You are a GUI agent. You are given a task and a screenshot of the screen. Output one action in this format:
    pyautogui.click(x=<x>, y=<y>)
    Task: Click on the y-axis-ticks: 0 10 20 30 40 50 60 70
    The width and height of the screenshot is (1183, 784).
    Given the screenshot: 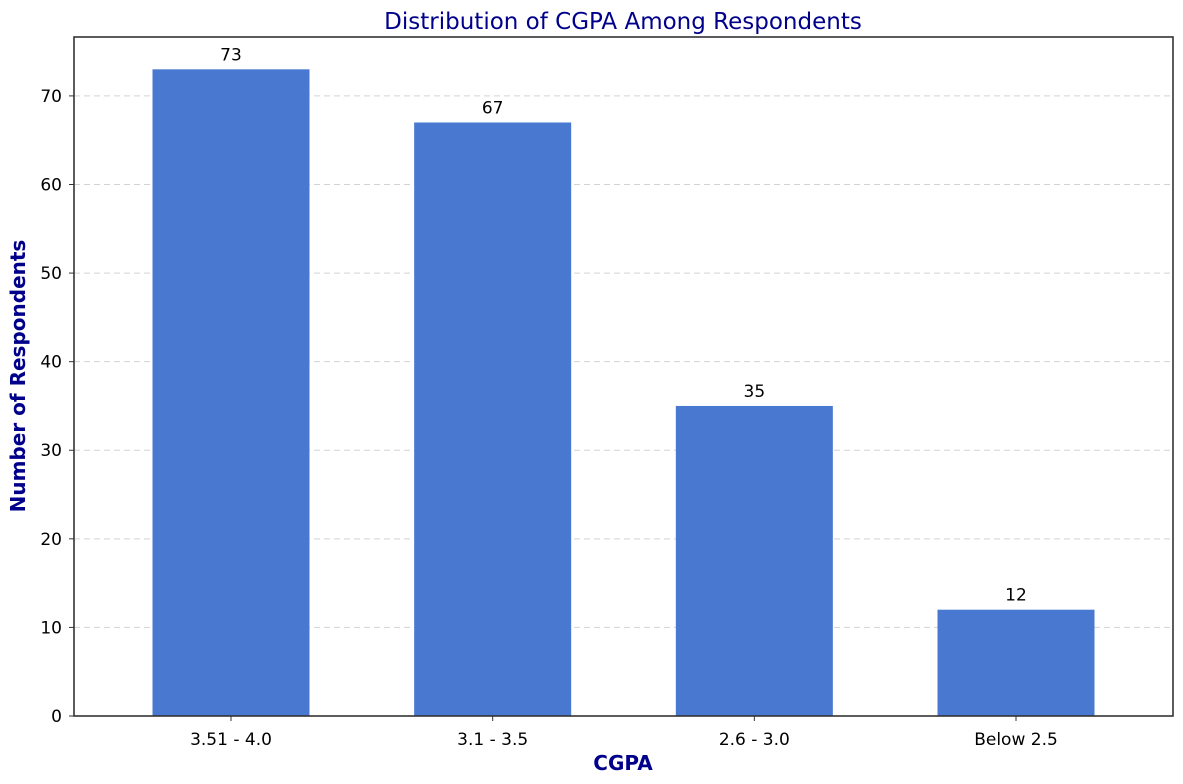 What is the action you would take?
    pyautogui.click(x=57, y=407)
    